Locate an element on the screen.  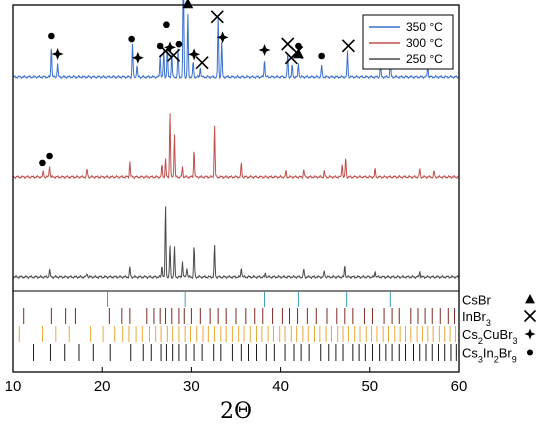
x-tick-label: 40 is located at coordinates (280, 386).